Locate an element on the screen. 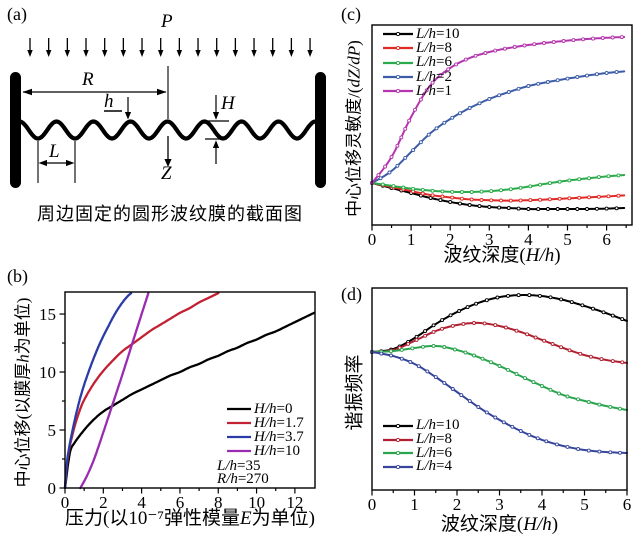  chart-d-legend: L/h=10 L/h=8 L/h=6 L/h=4 is located at coordinates (421, 445).